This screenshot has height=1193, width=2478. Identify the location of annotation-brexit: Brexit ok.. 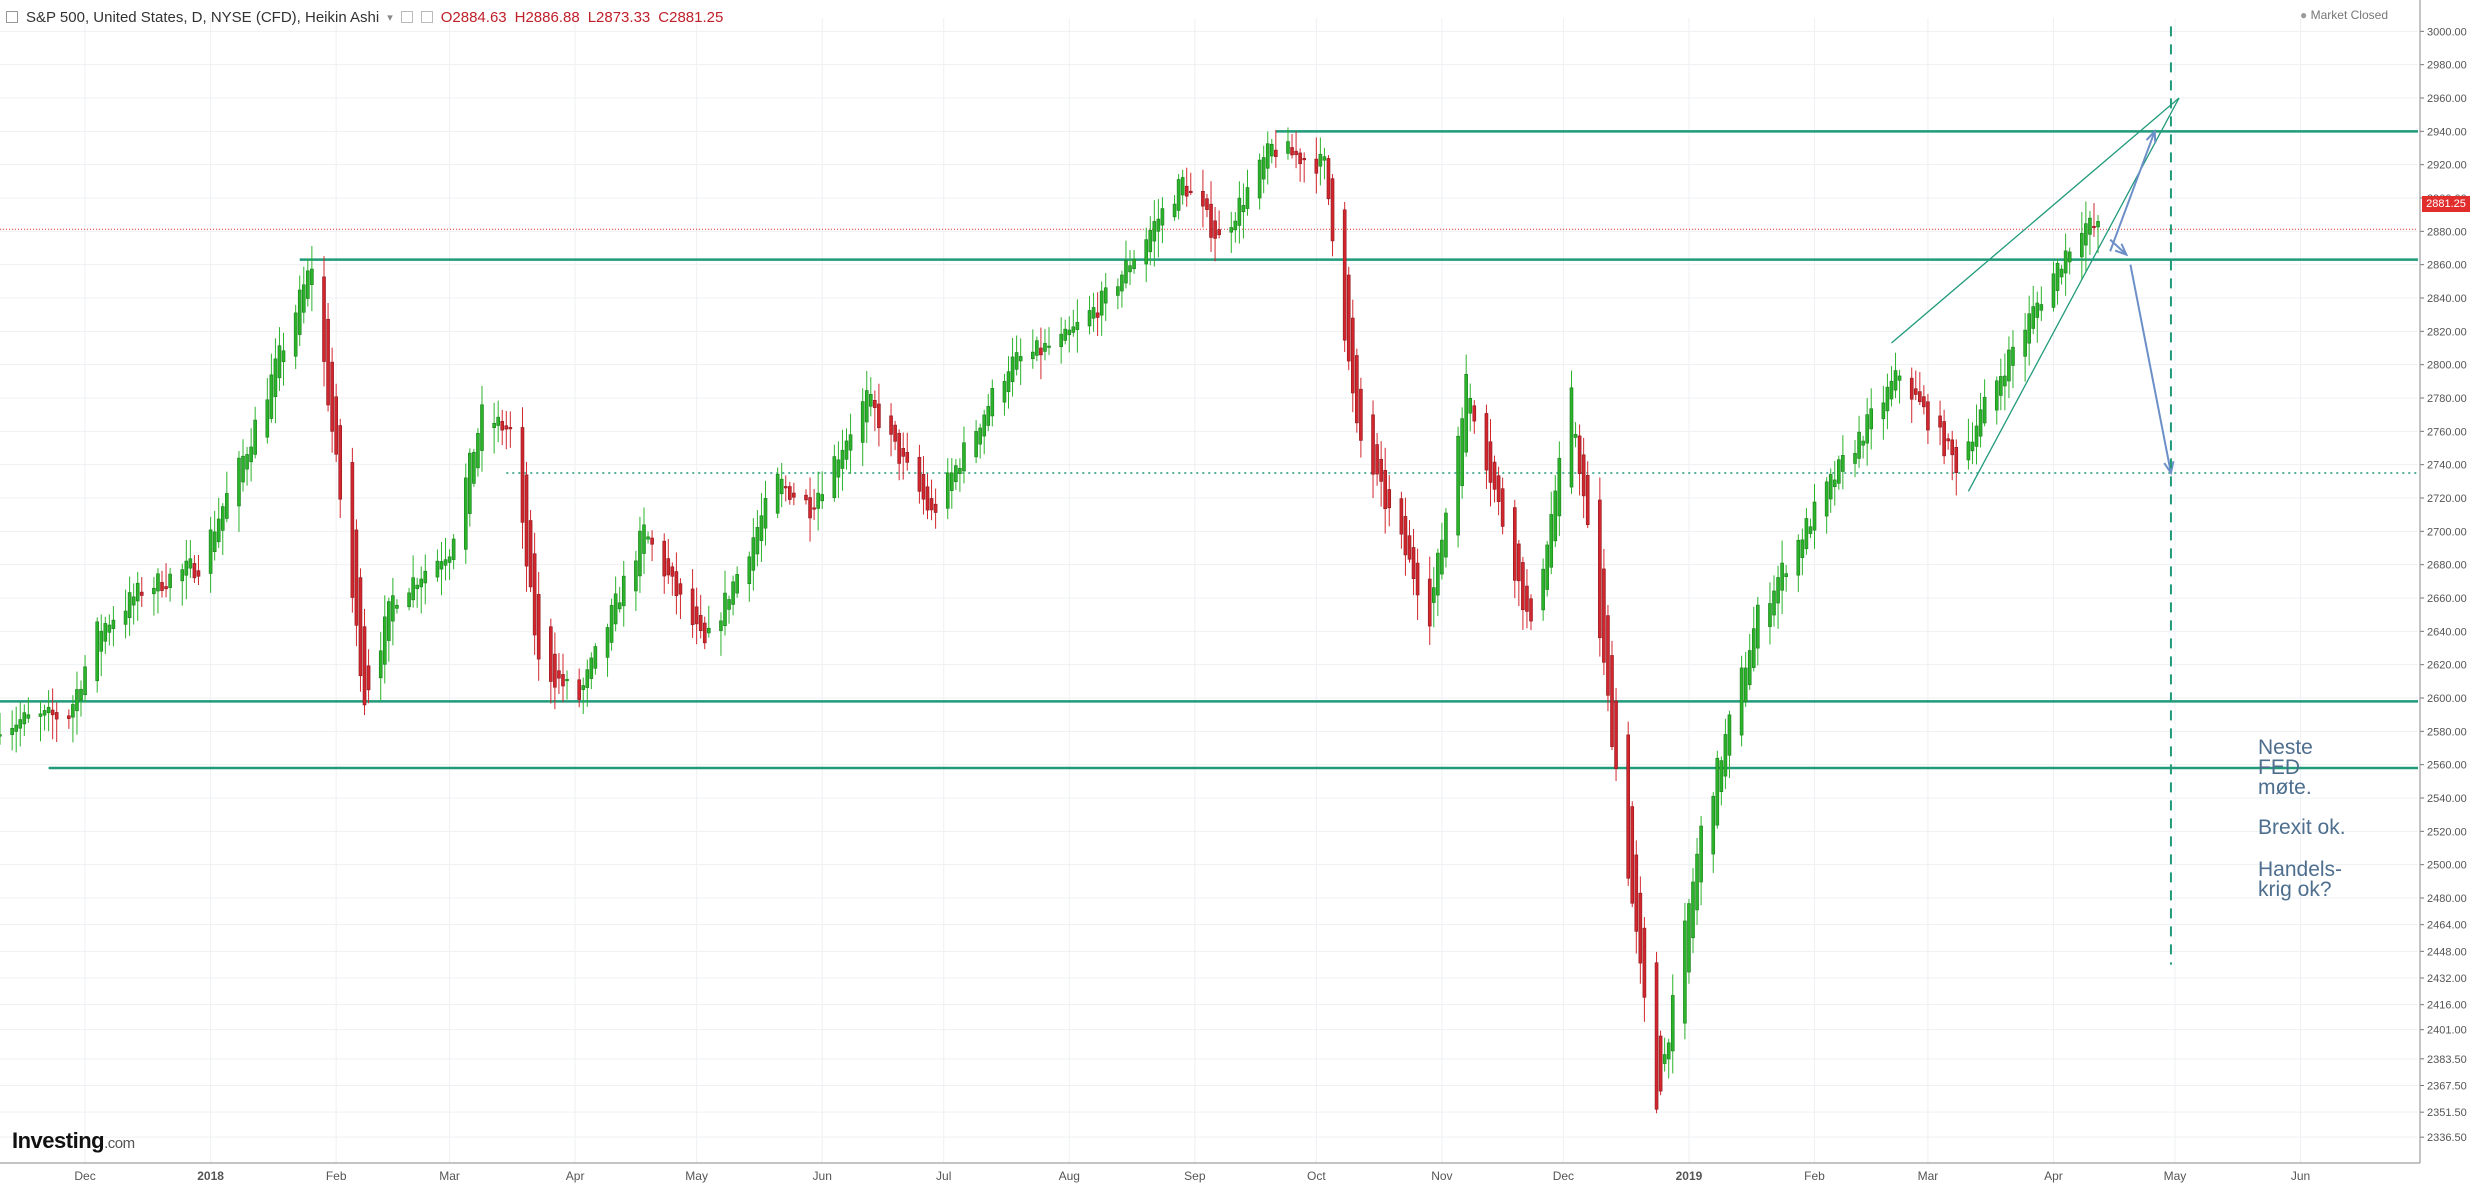
(2302, 827).